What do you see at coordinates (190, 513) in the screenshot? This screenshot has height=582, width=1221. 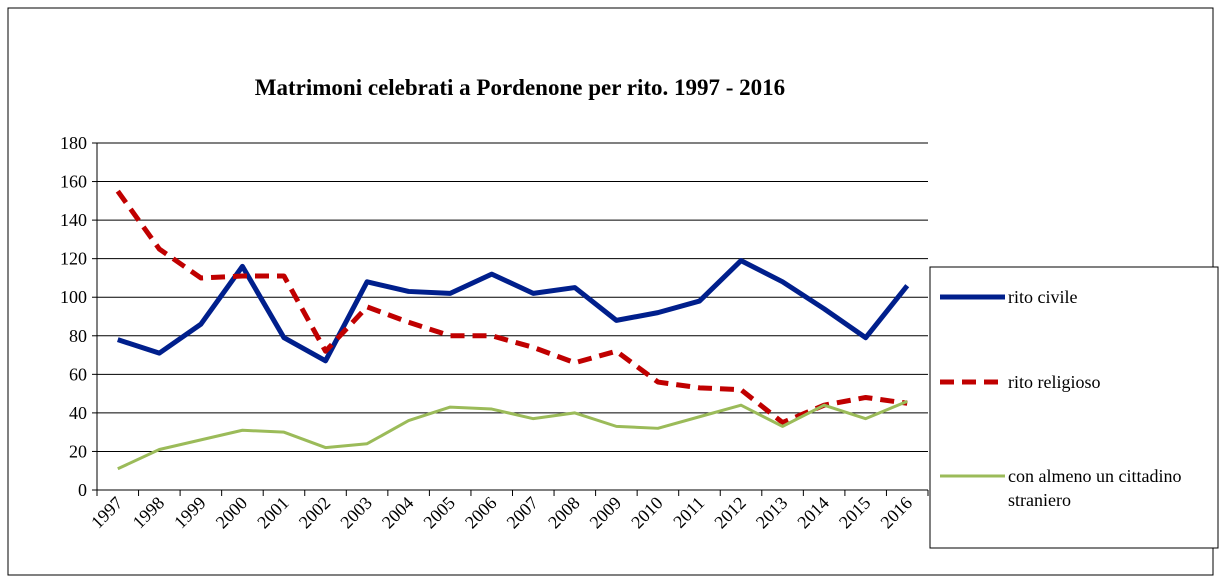 I see `x-tick-label: 1999` at bounding box center [190, 513].